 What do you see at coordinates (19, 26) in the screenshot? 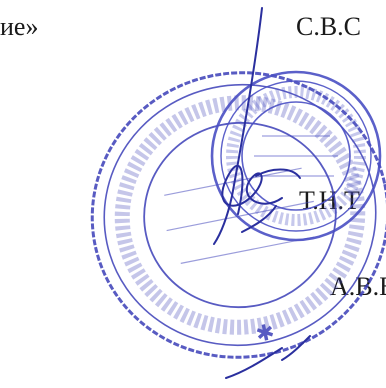
I see `quote-fragment: ие»` at bounding box center [19, 26].